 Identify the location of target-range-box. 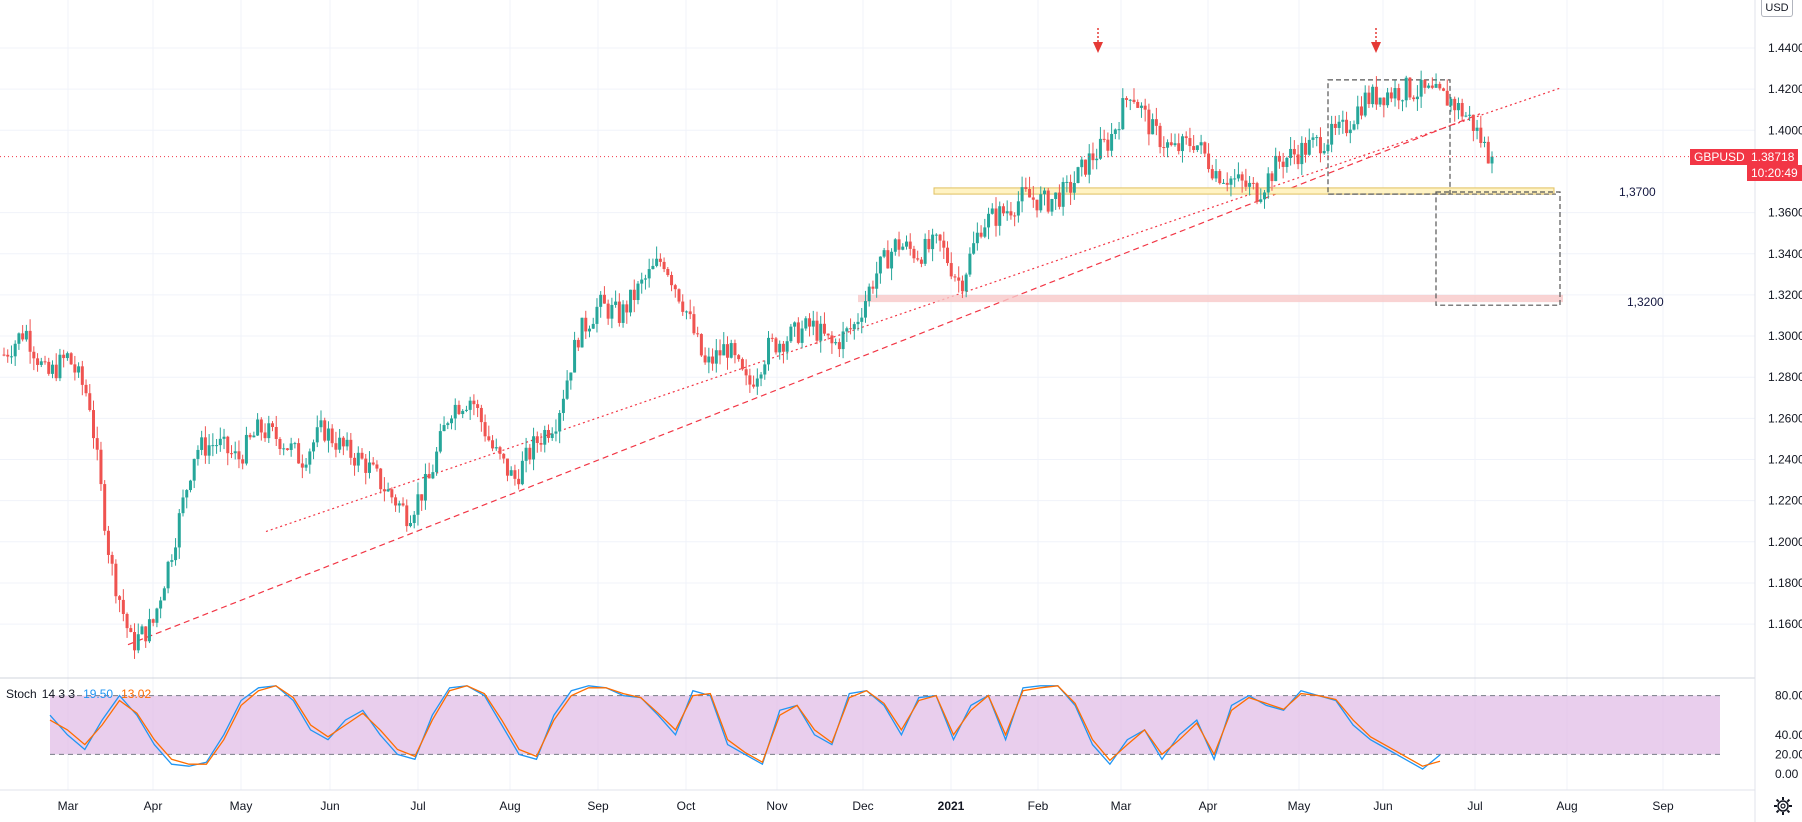
(1498, 248).